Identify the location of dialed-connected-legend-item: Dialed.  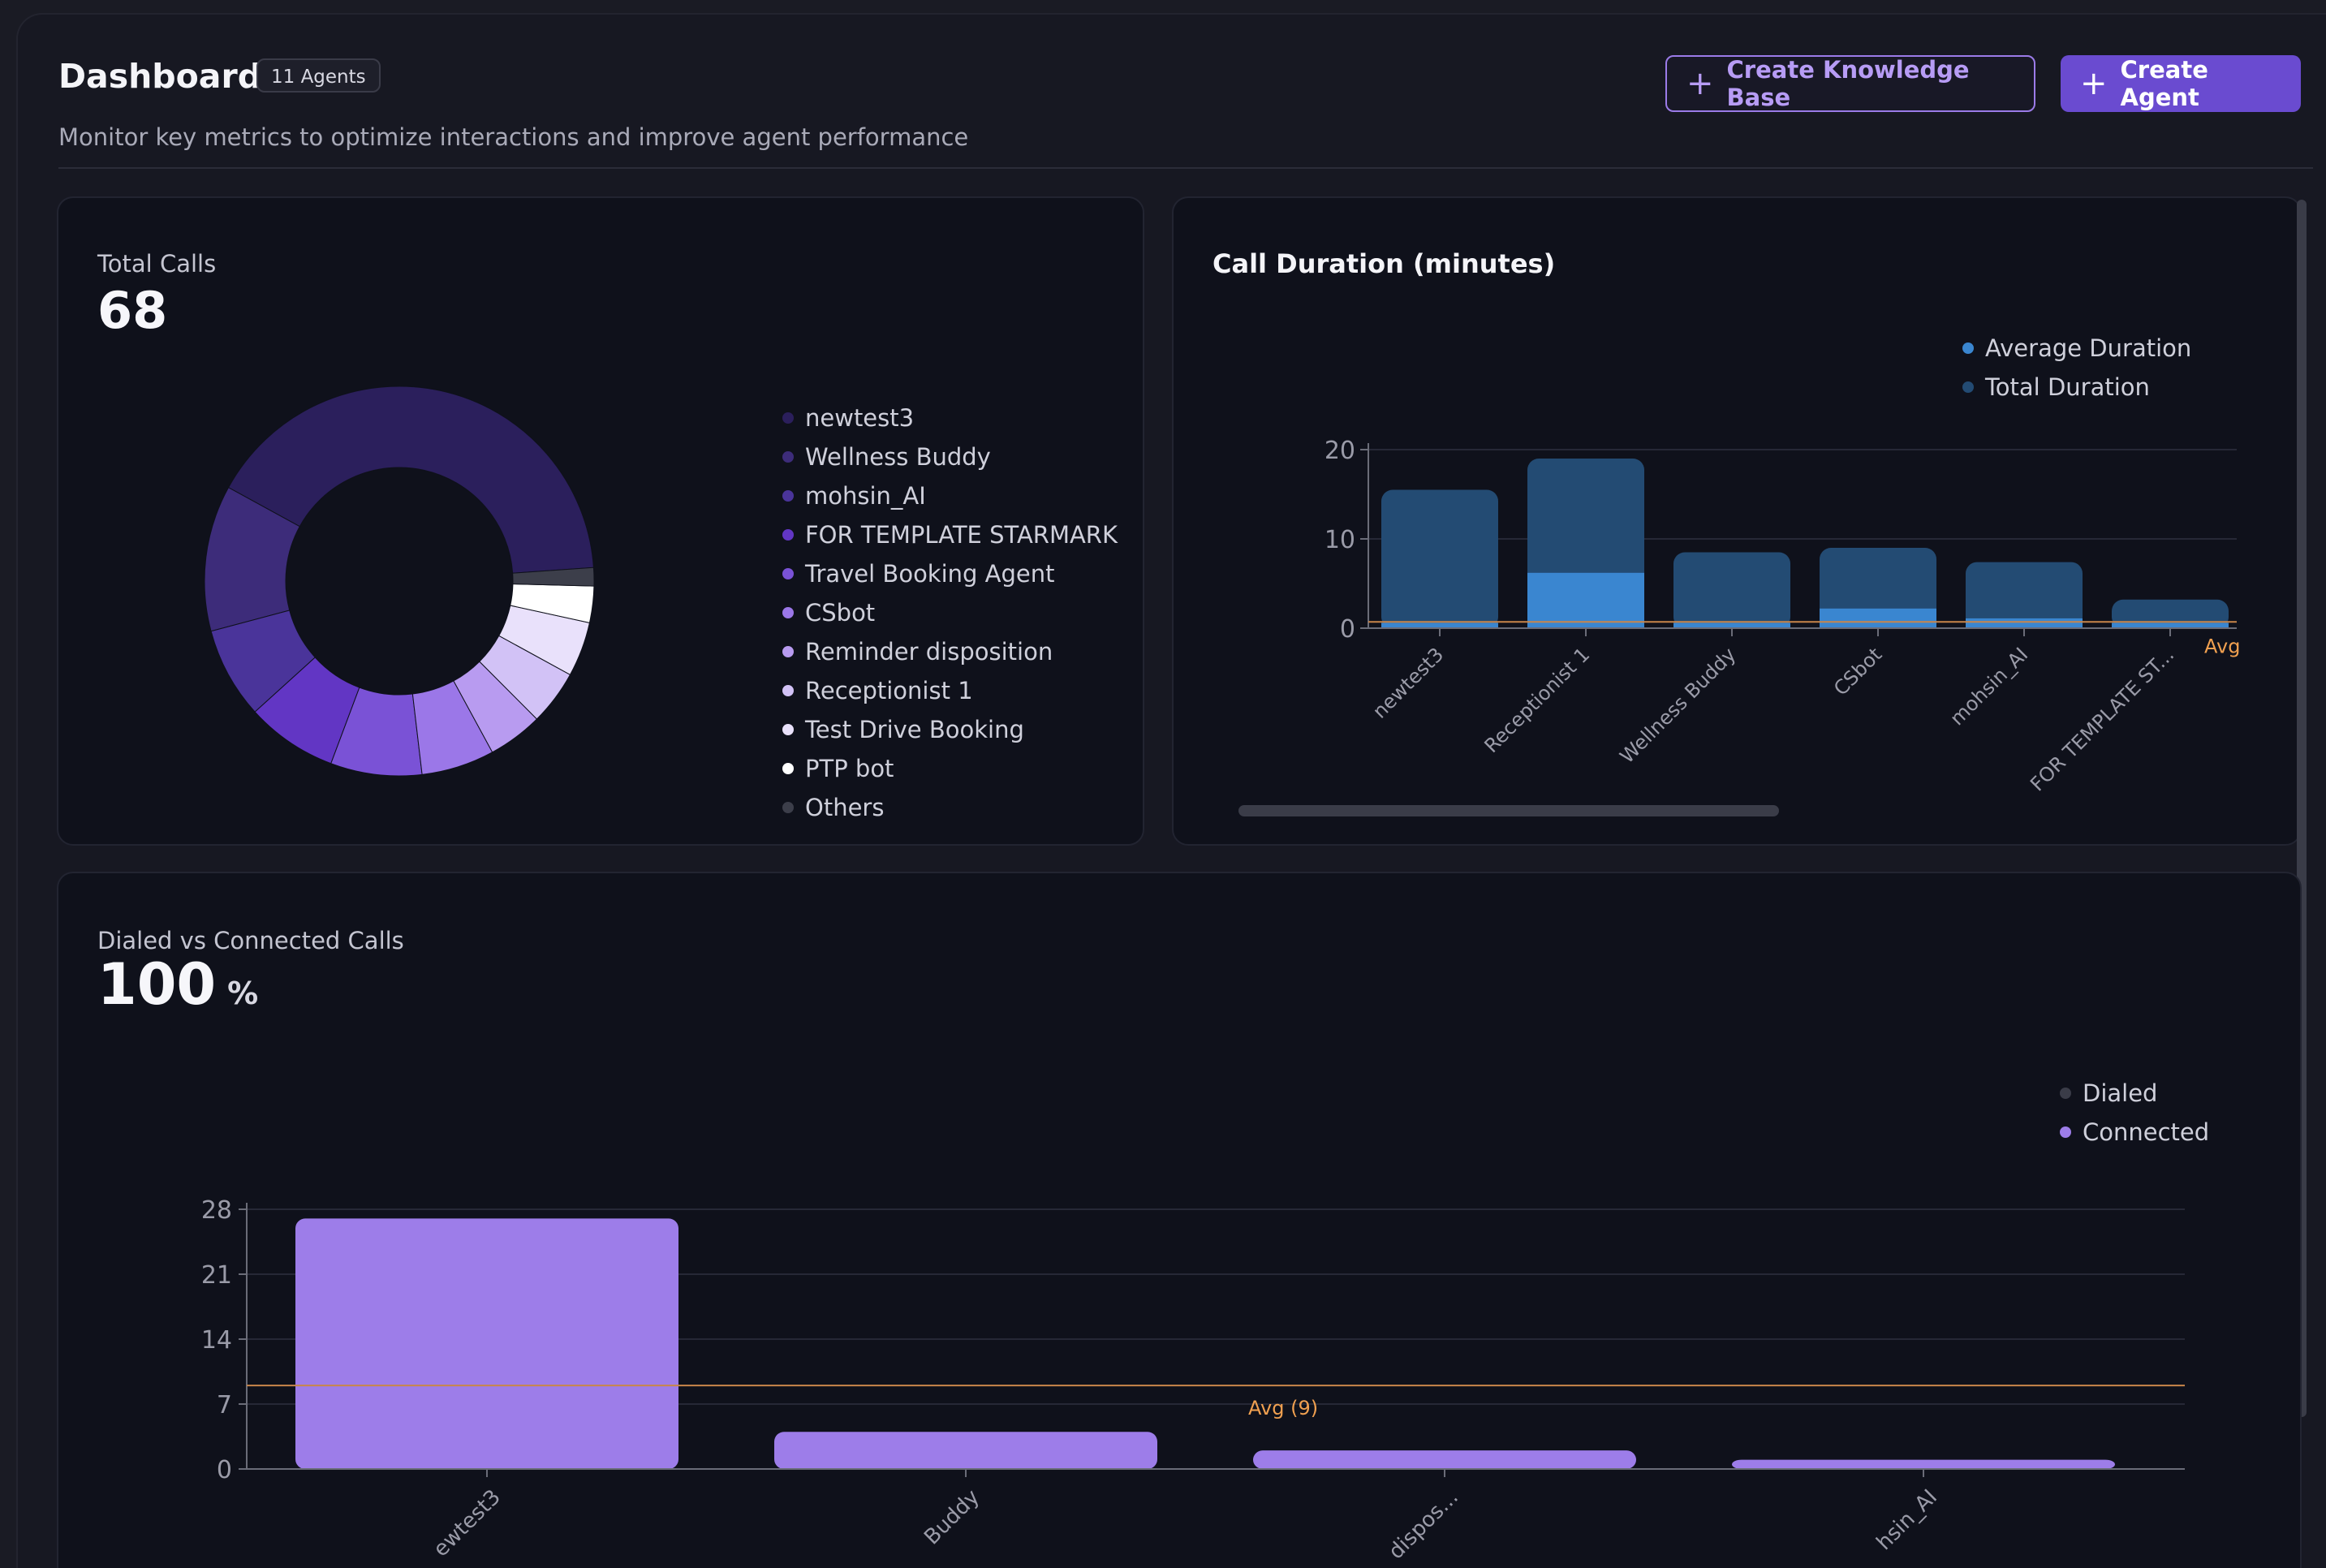
(2109, 1093).